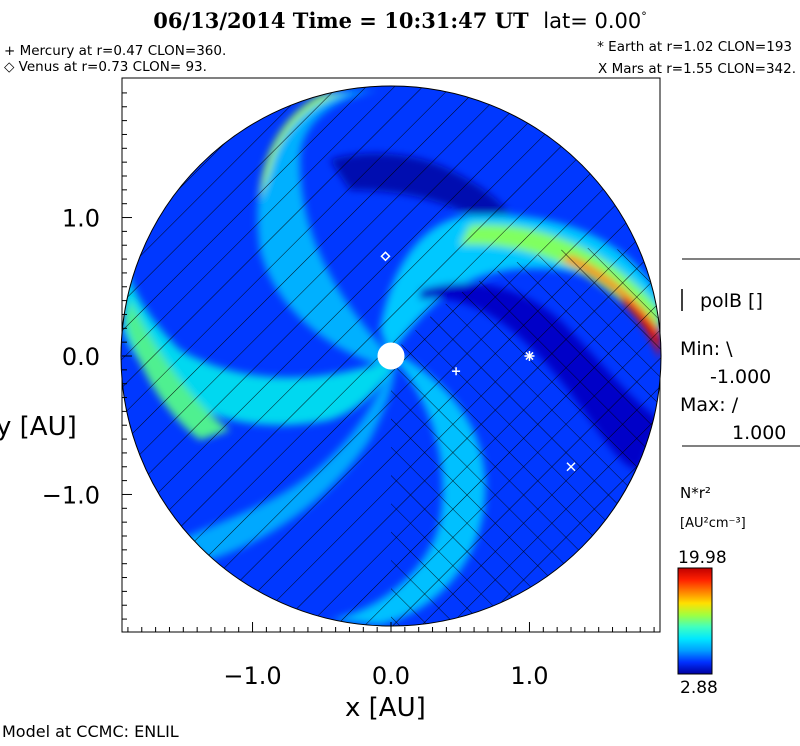 The width and height of the screenshot is (800, 746). I want to click on venus-marker, so click(385, 256).